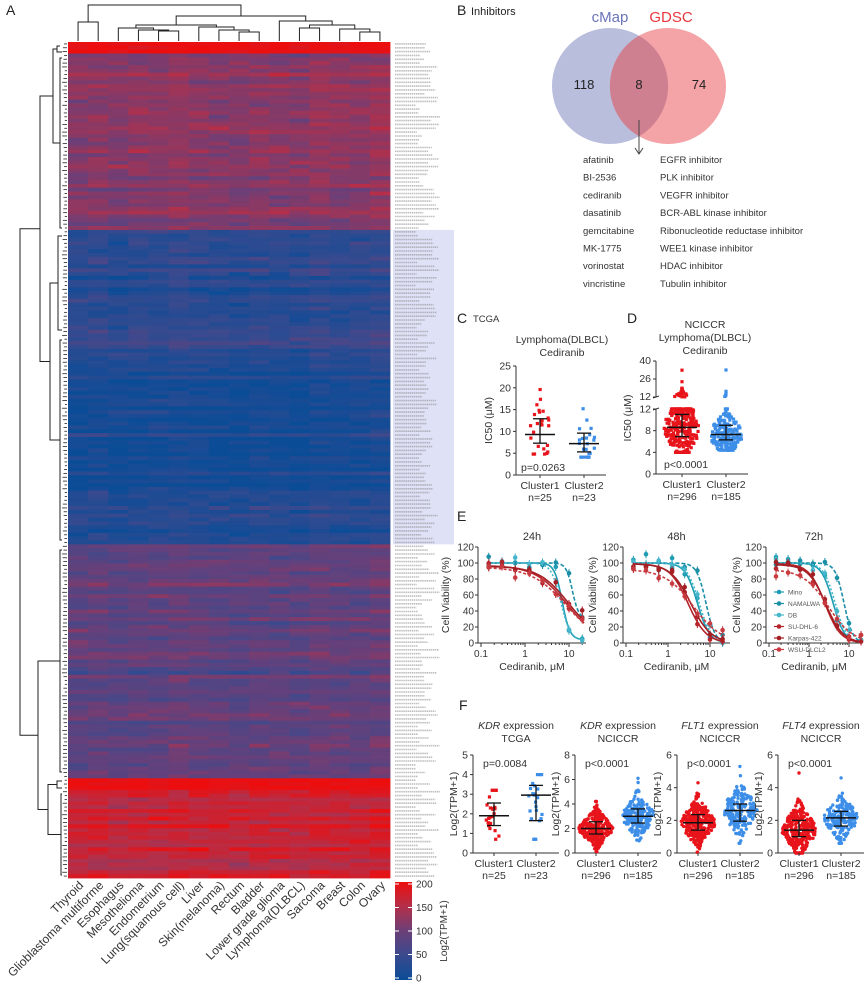 The height and width of the screenshot is (984, 865). Describe the element at coordinates (525, 654) in the screenshot. I see `x-tick-label: 1` at that location.